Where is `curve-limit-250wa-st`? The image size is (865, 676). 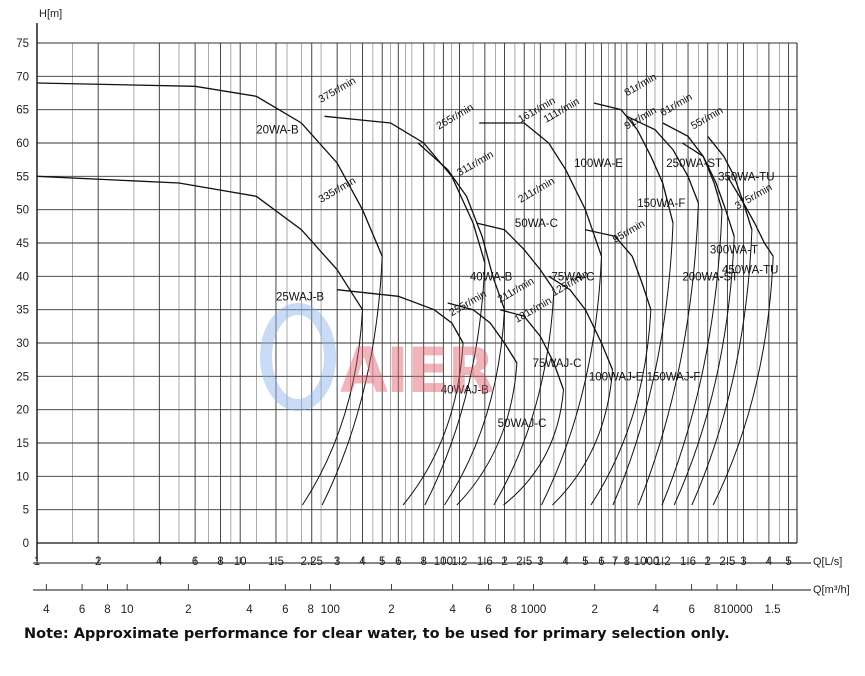
curve-limit-250wa-st is located at coordinates (692, 357).